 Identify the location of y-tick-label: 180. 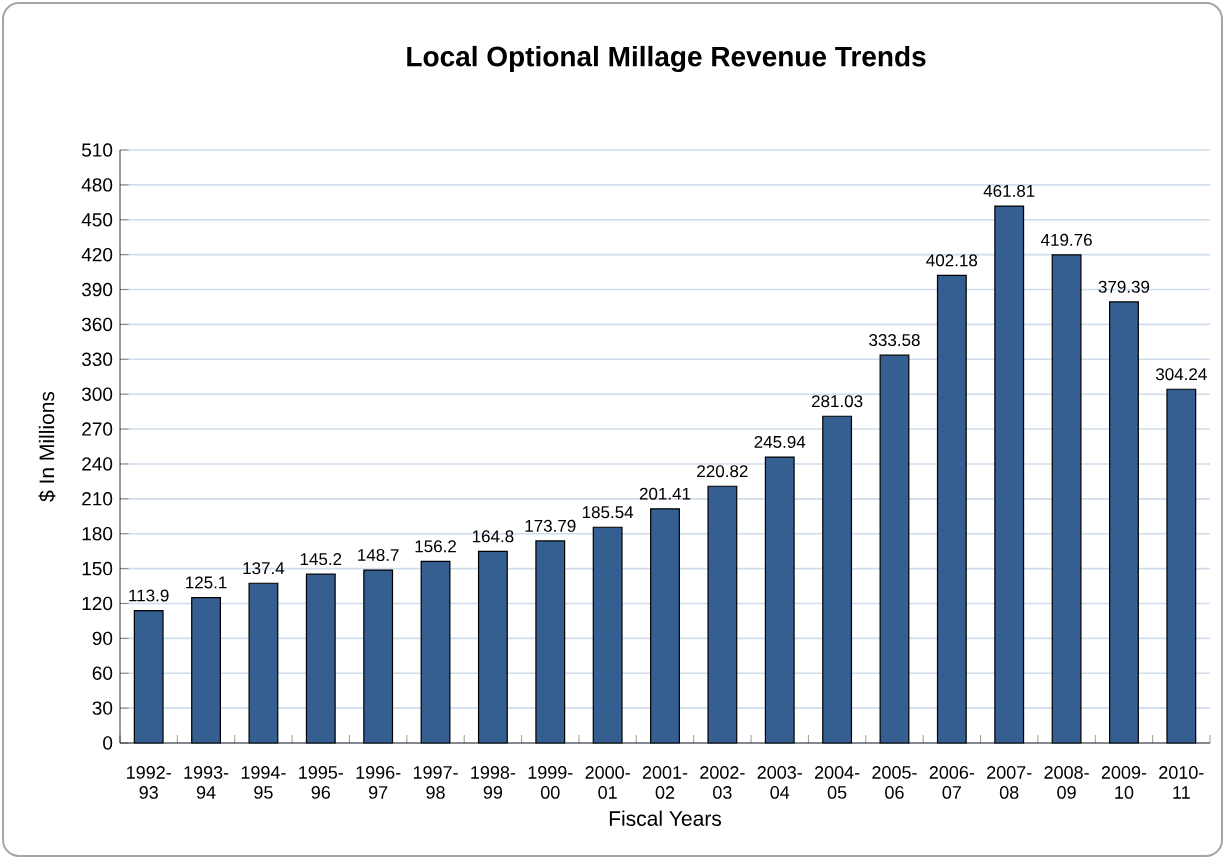
(97, 533).